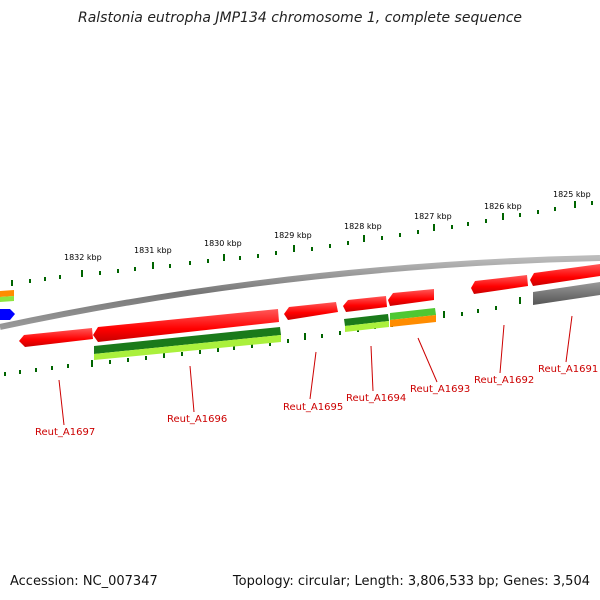 This screenshot has height=600, width=600. Describe the element at coordinates (411, 297) in the screenshot. I see `gene-reut-a1693-outer` at that location.